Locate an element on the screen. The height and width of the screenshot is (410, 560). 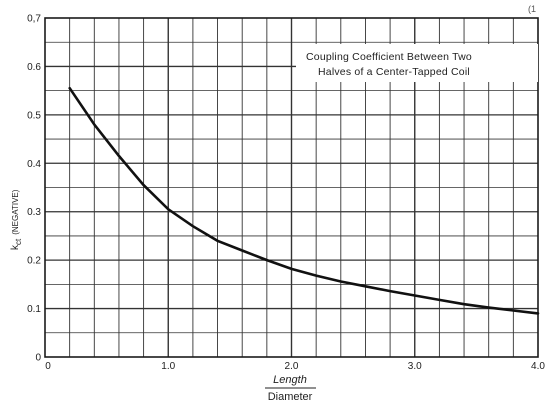
y-axis-label-main: k is located at coordinates (15, 247).